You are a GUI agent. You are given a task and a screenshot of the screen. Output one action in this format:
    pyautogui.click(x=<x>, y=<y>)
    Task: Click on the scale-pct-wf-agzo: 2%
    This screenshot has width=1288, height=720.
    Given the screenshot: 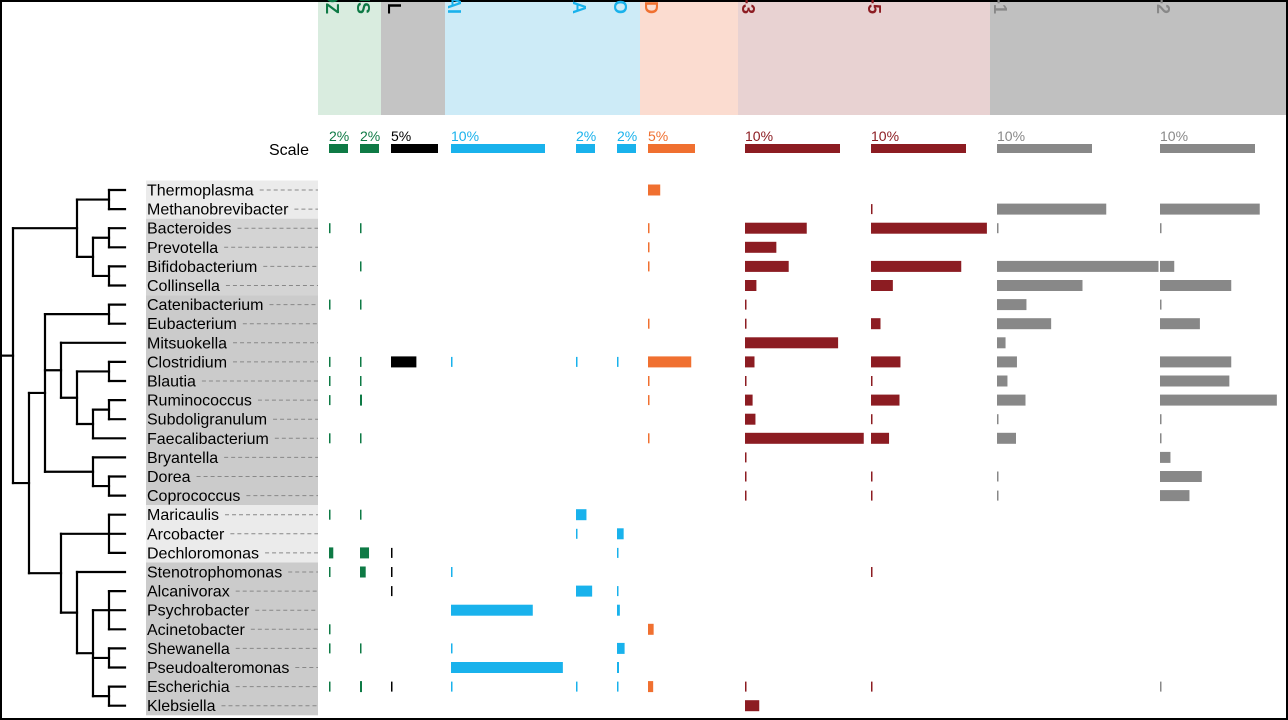 What is the action you would take?
    pyautogui.click(x=627, y=136)
    